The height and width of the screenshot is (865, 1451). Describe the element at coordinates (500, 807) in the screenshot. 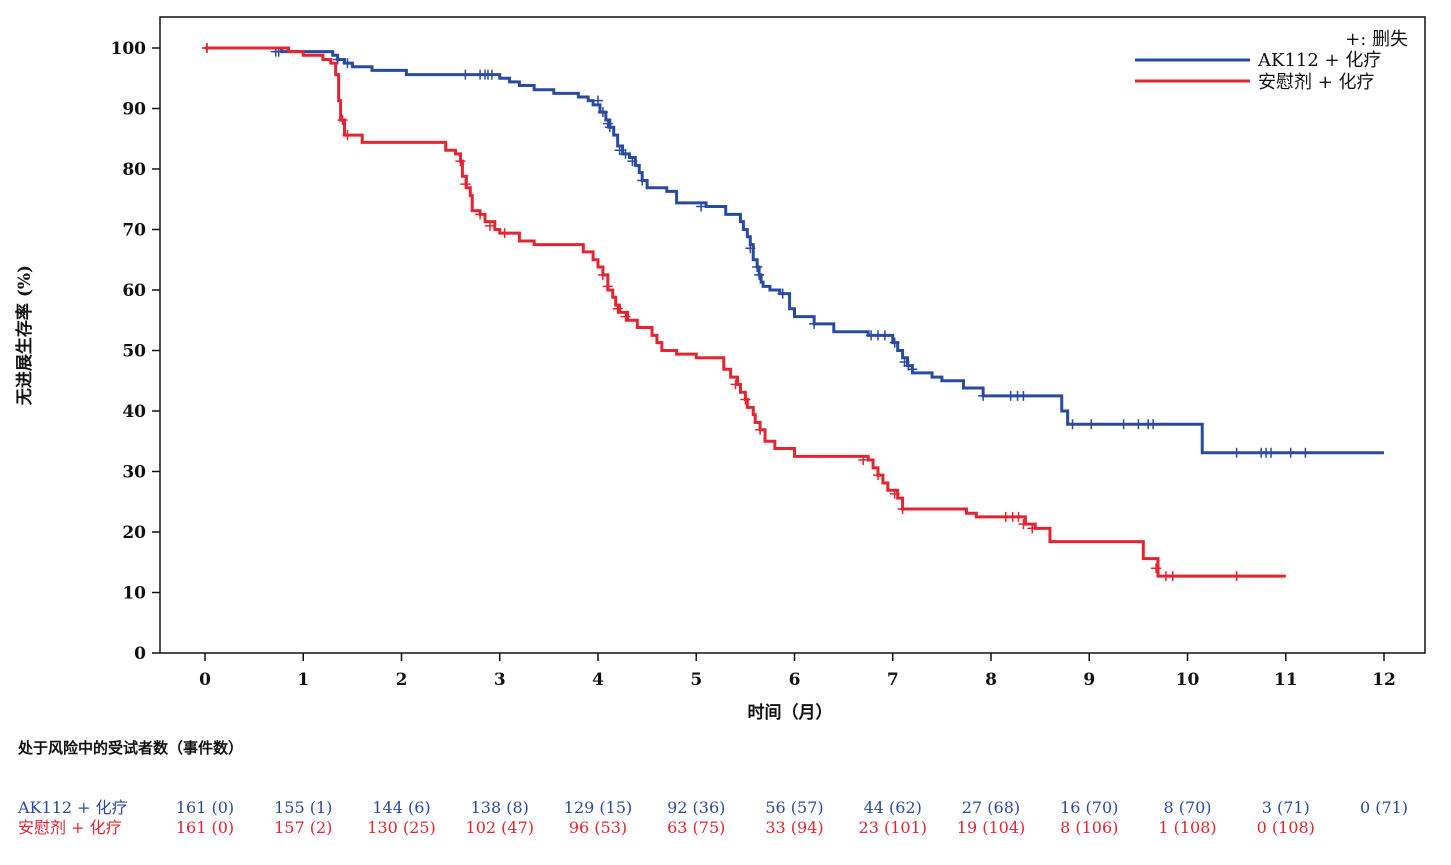

I see `risk-value: 138 (8)` at that location.